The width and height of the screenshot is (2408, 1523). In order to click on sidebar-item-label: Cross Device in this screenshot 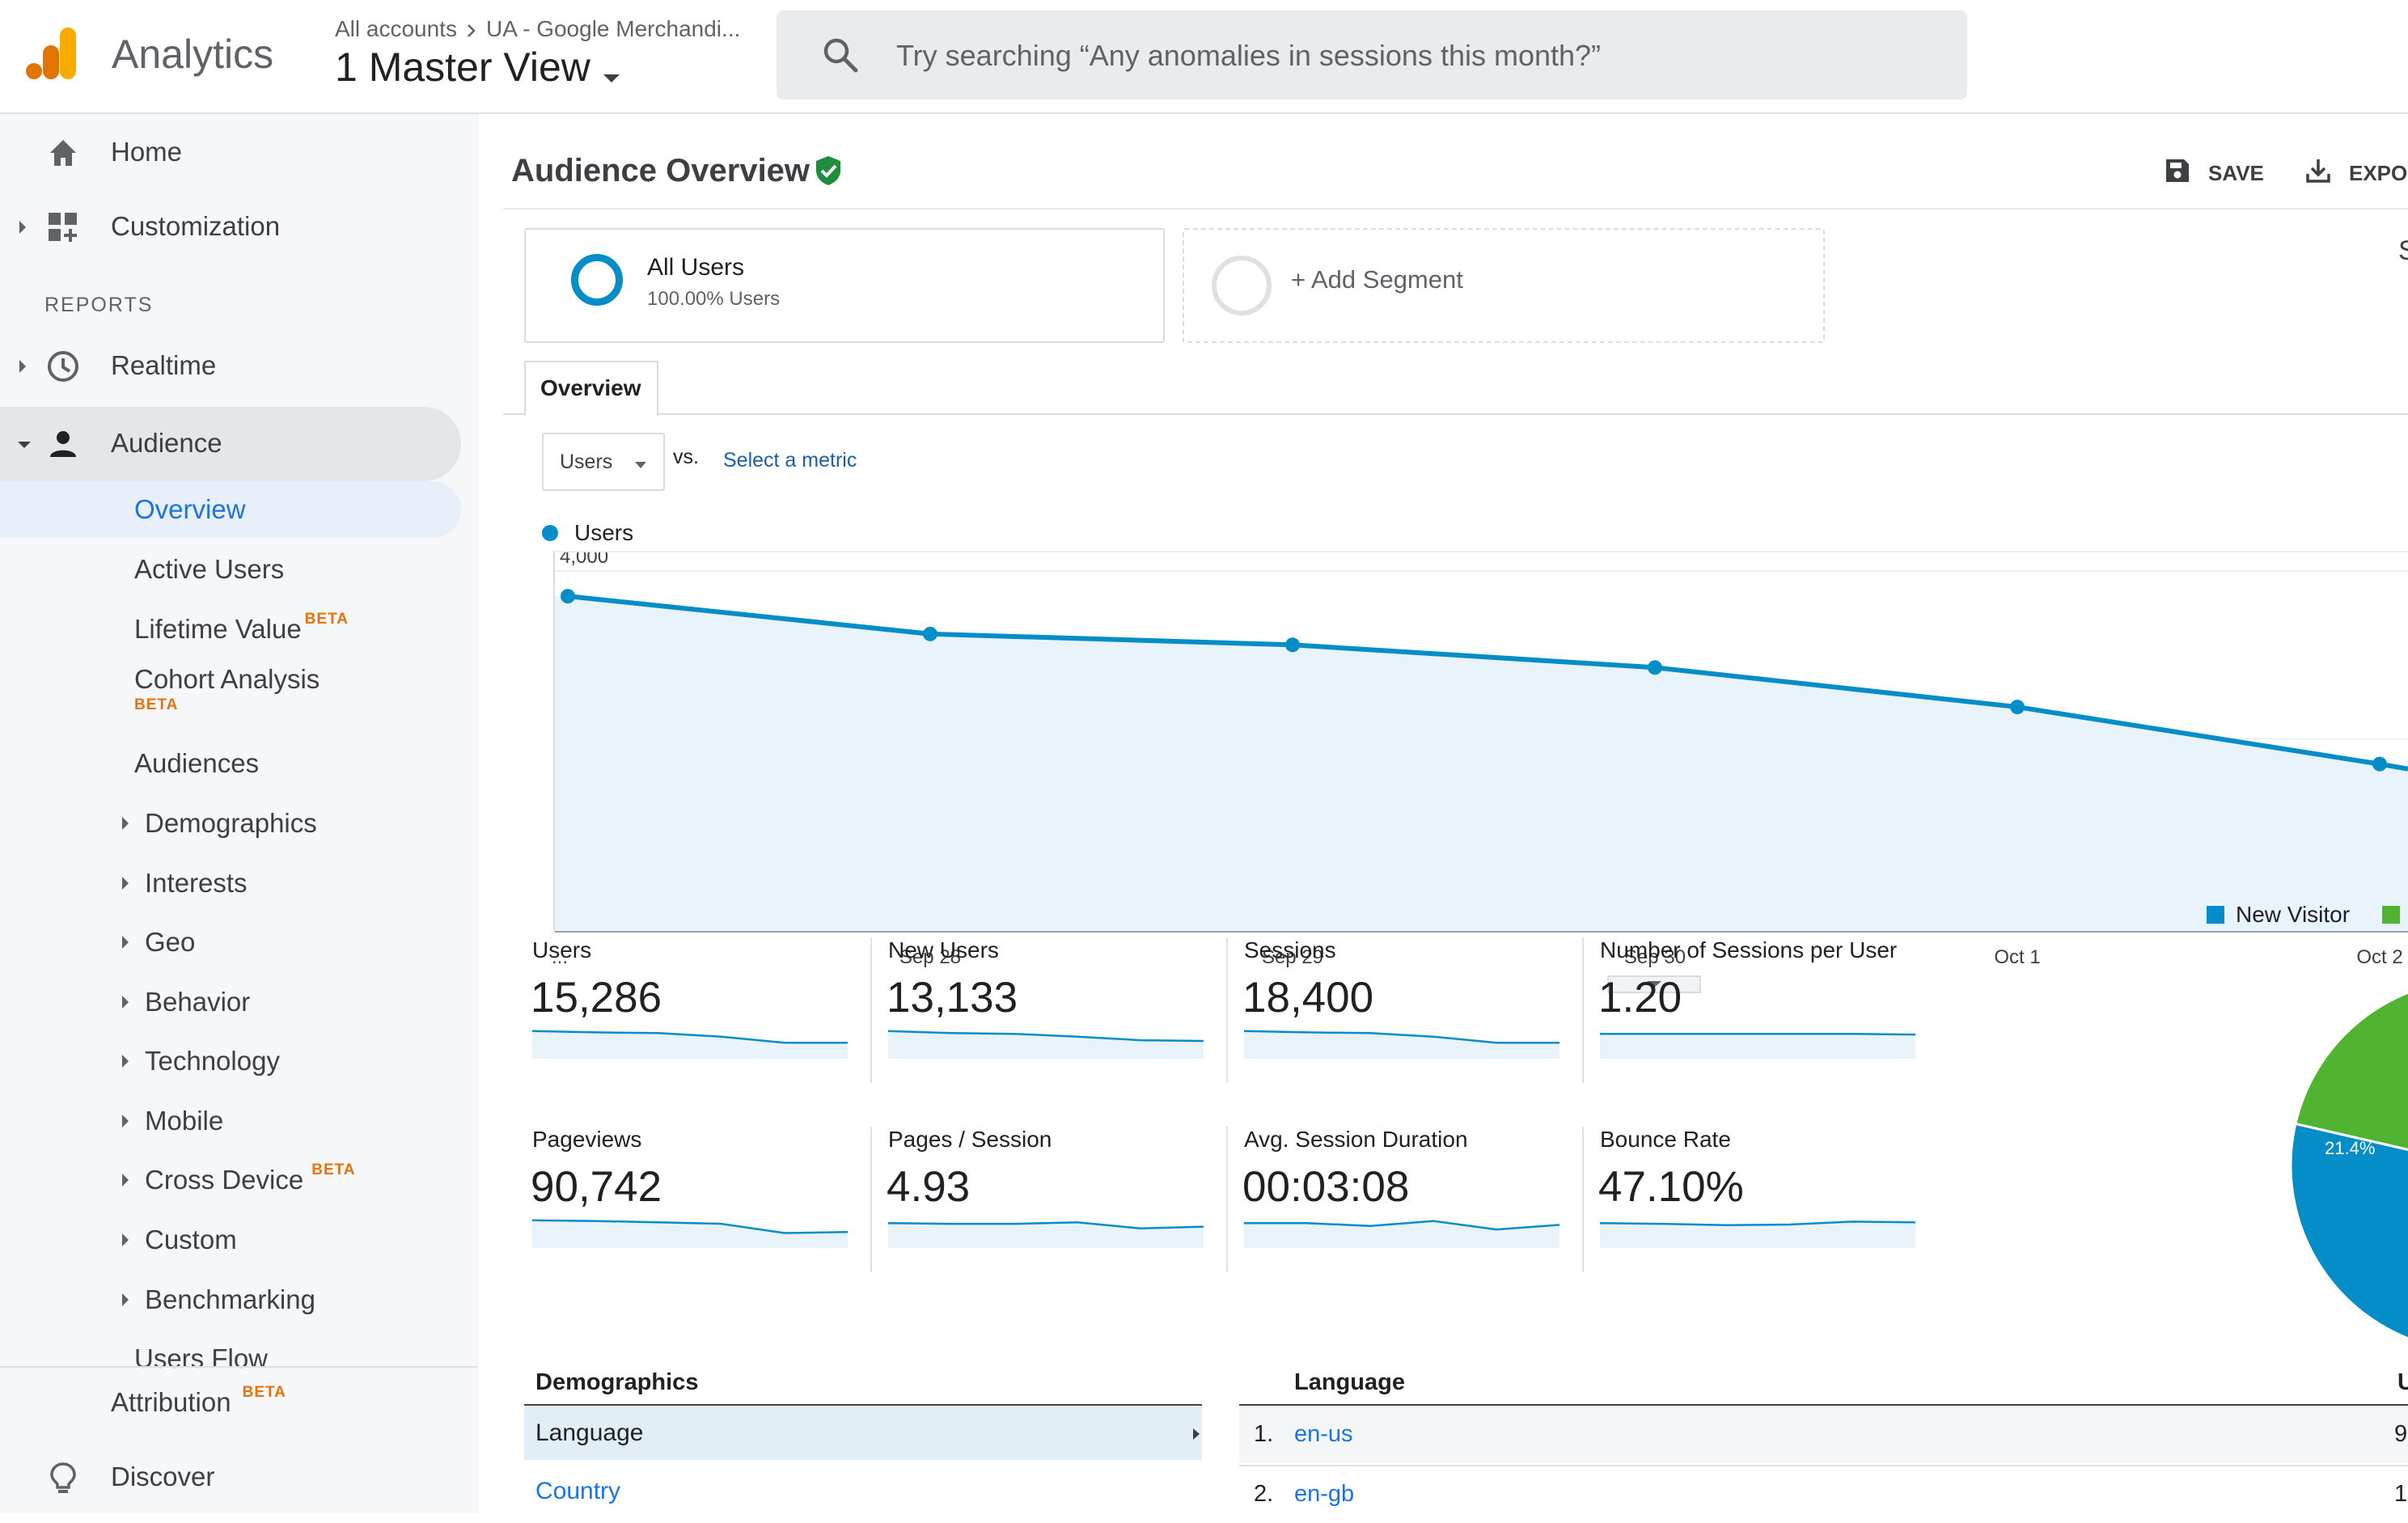, I will do `click(224, 1180)`.